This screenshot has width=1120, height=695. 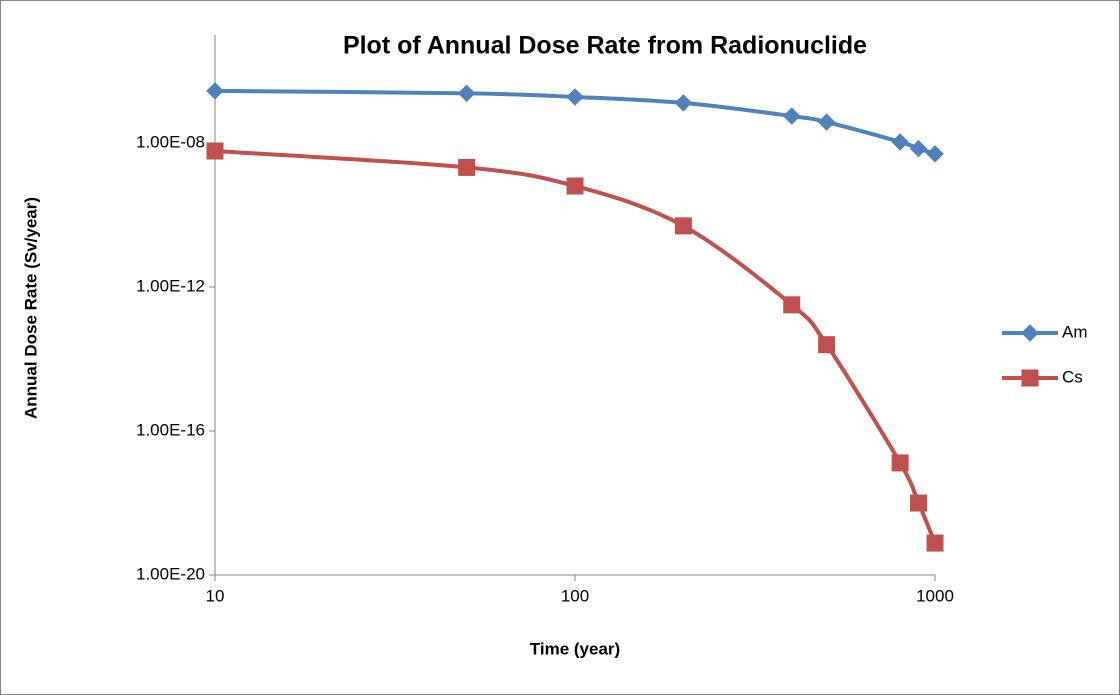 I want to click on legend-label: Am, so click(x=1075, y=331).